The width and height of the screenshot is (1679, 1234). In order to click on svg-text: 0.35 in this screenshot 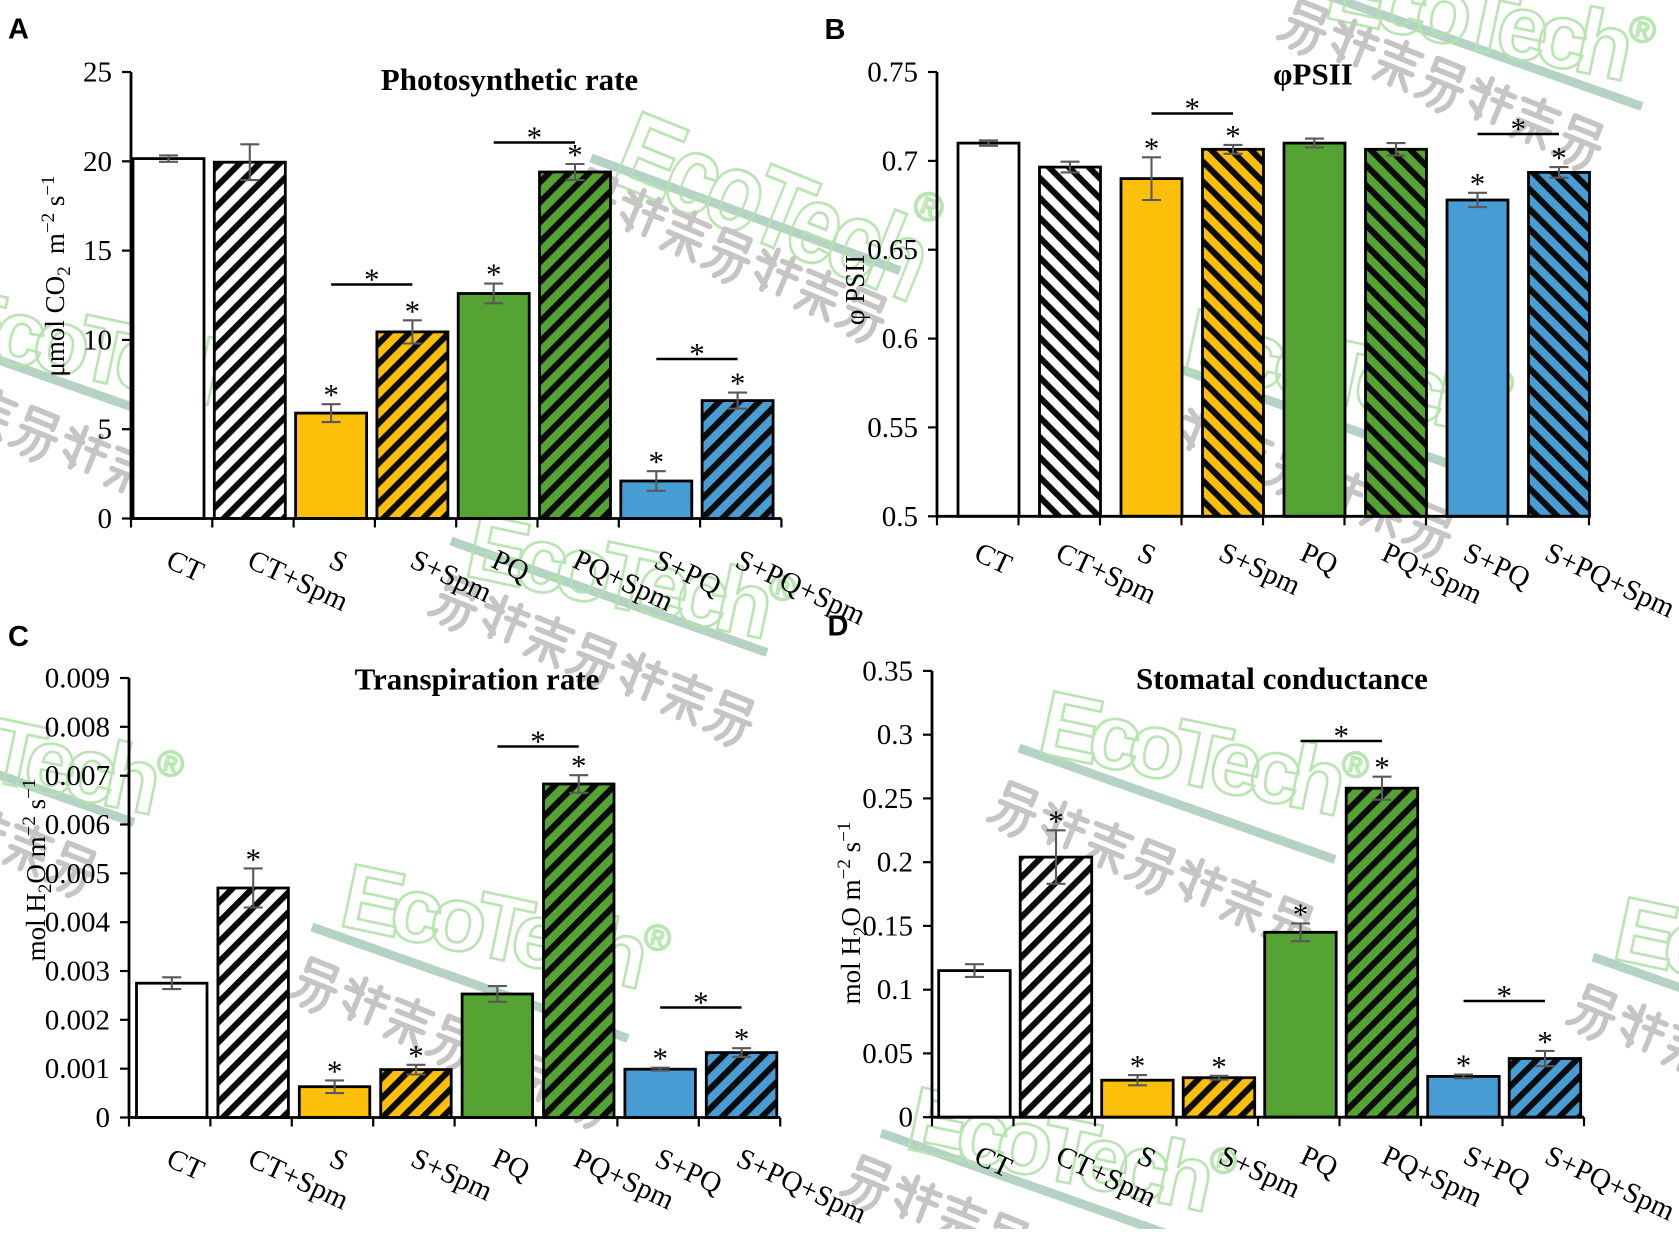, I will do `click(887, 671)`.